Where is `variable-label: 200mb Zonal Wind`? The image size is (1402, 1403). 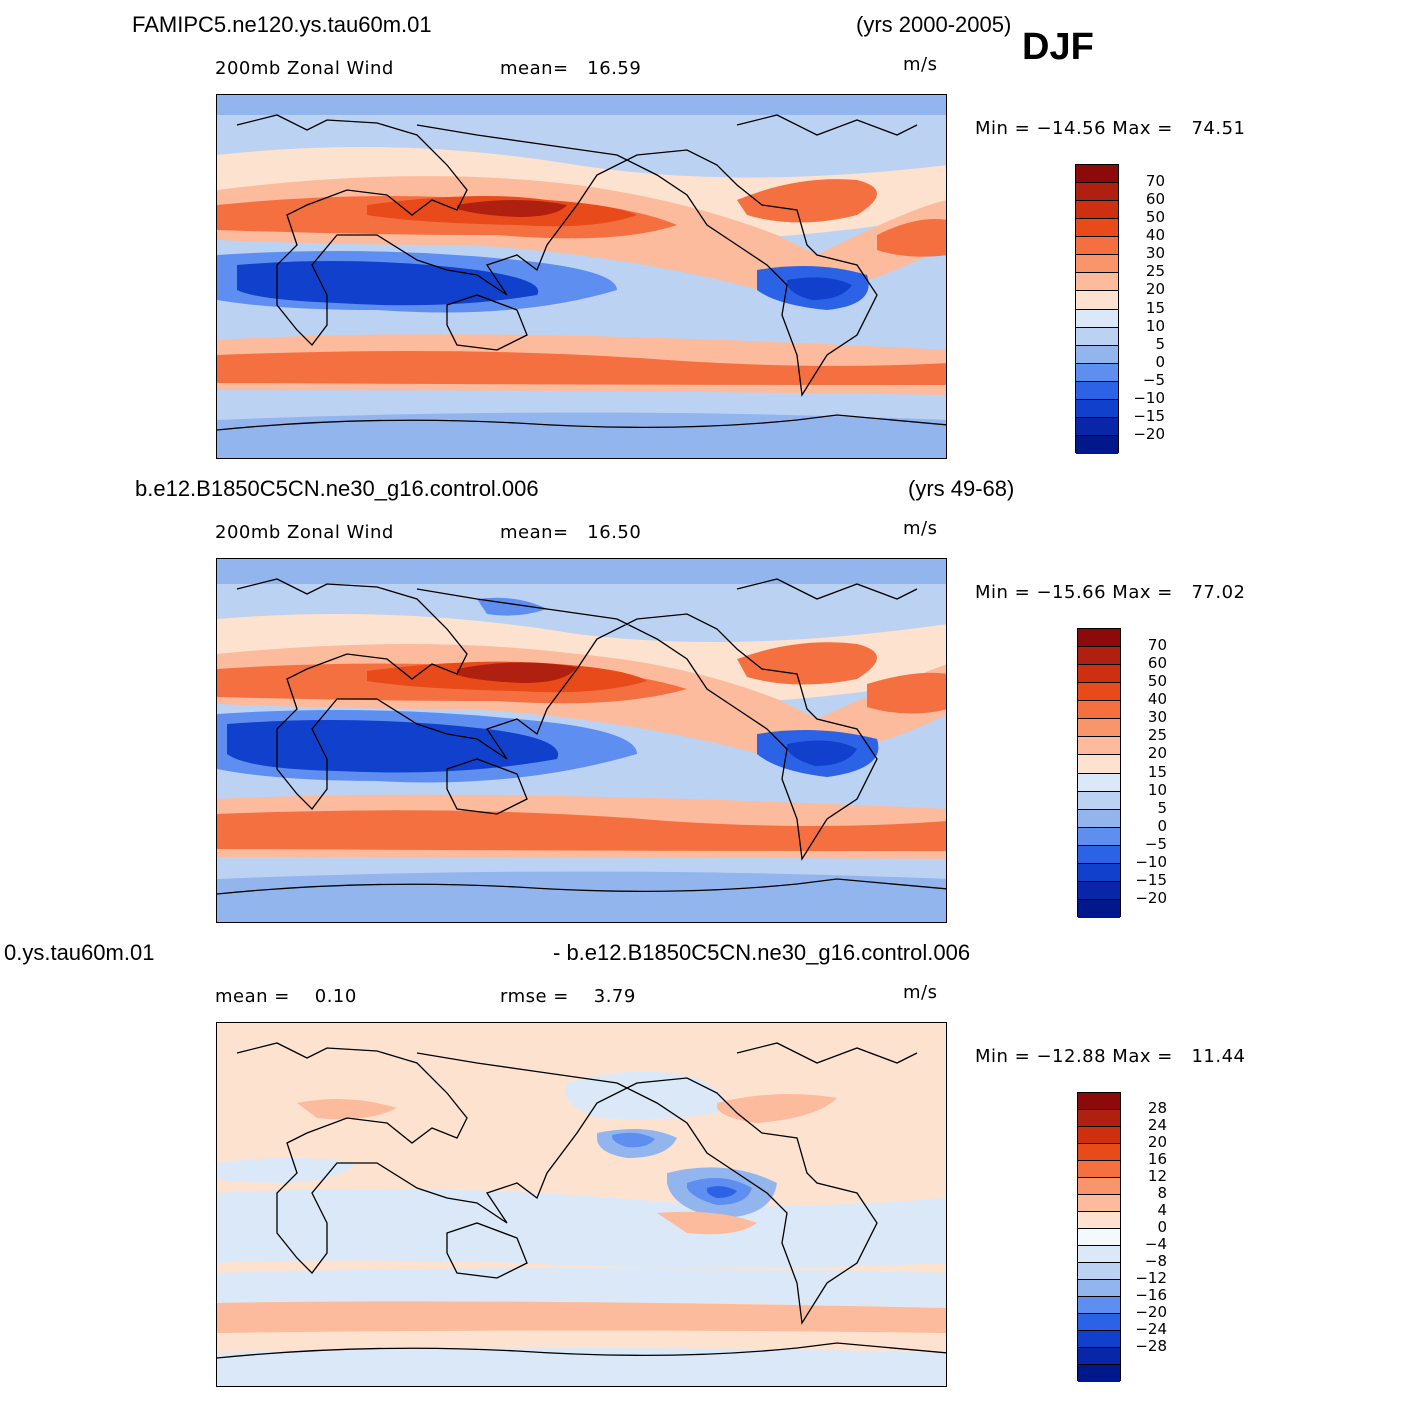
variable-label: 200mb Zonal Wind is located at coordinates (304, 68).